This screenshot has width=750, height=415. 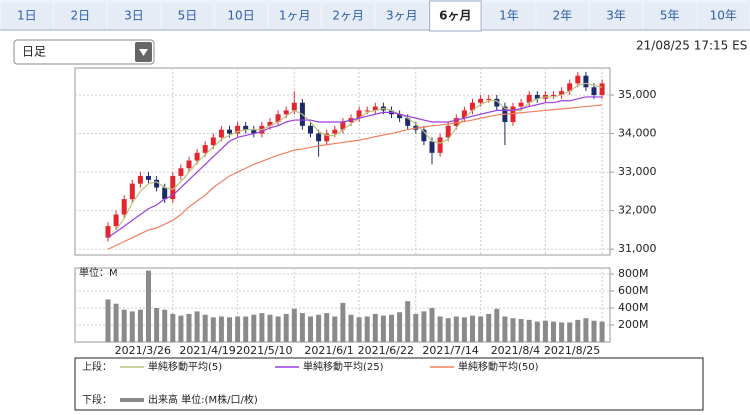 What do you see at coordinates (203, 399) in the screenshot?
I see `legend-label: 出来高 単位:(M株/口/枚)` at bounding box center [203, 399].